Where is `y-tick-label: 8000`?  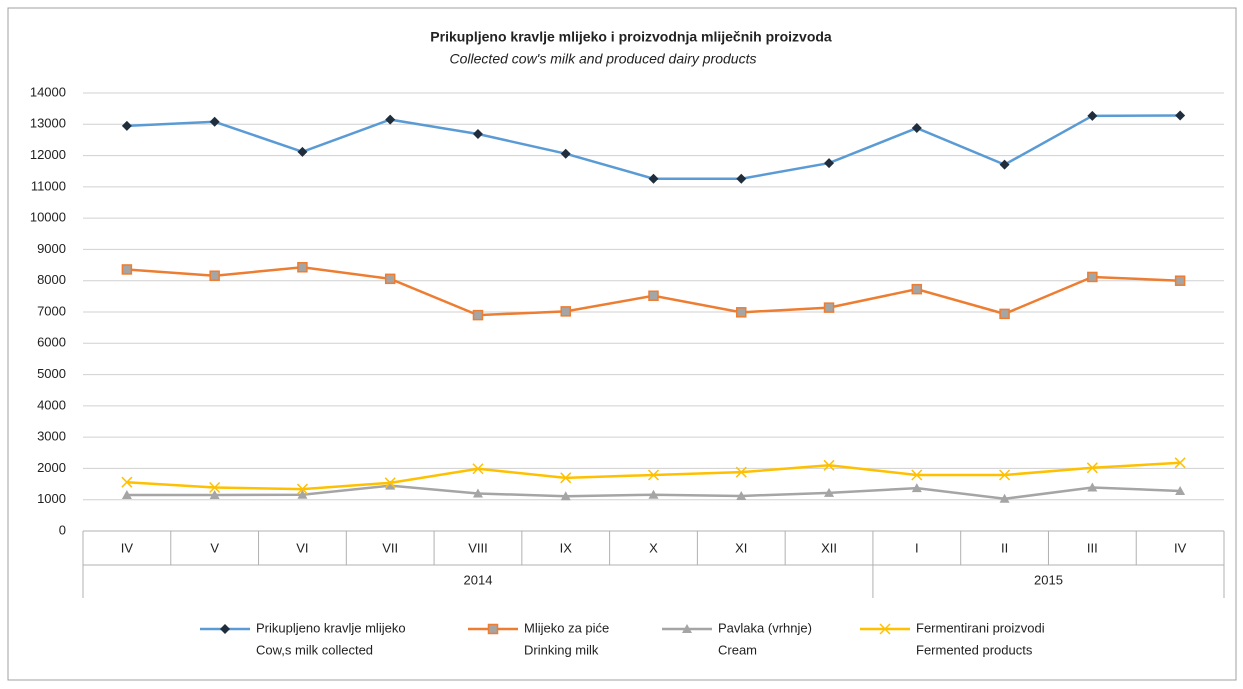
y-tick-label: 8000 is located at coordinates (51, 279).